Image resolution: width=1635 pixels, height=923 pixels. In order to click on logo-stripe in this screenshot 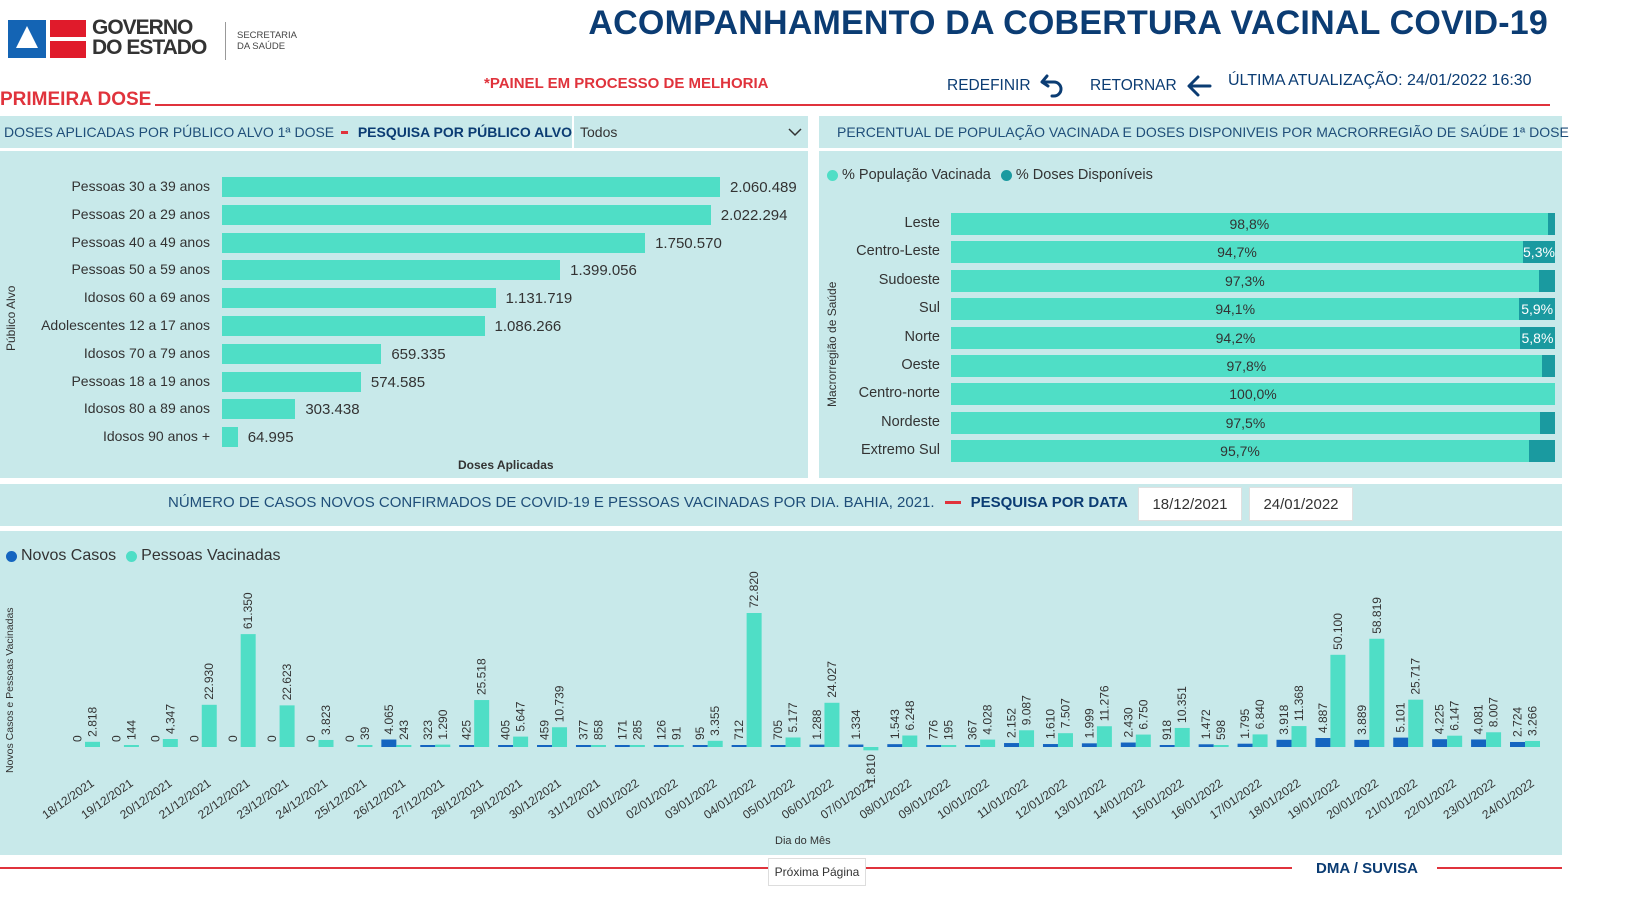, I will do `click(68, 49)`.